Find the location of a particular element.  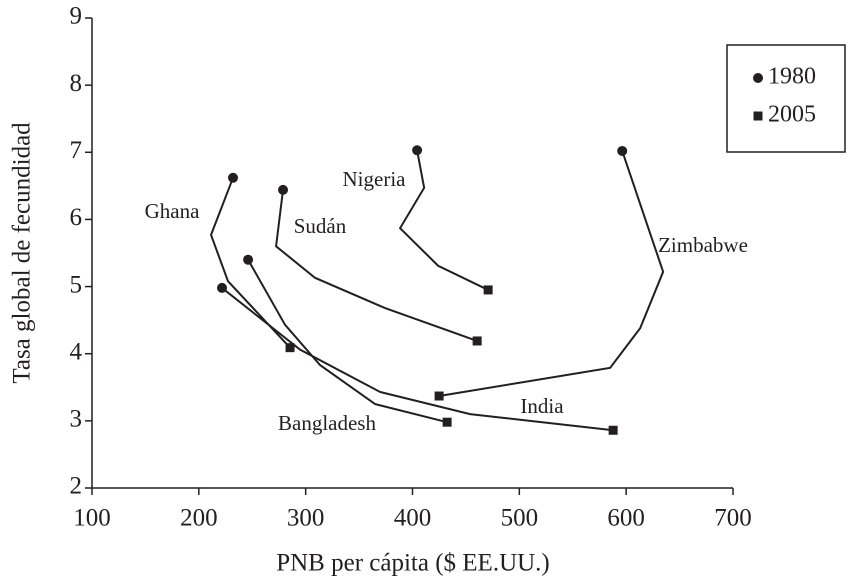

x-tick-label: 400 is located at coordinates (413, 518).